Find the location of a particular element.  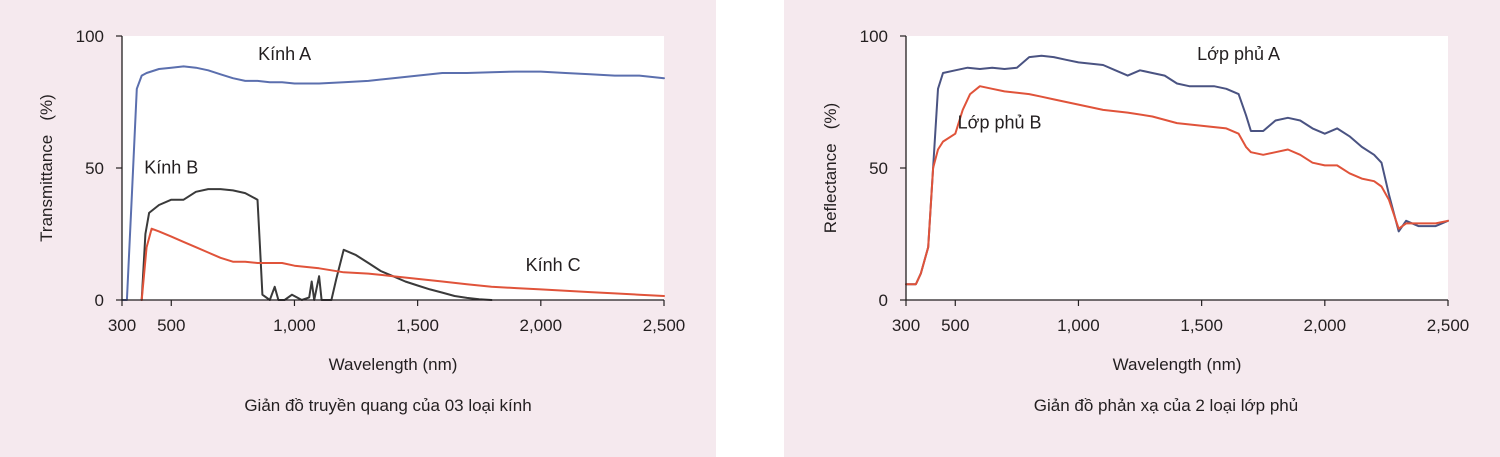

series-label-layer: Lớp phủ A Lớp phủ B is located at coordinates (1119, 88).